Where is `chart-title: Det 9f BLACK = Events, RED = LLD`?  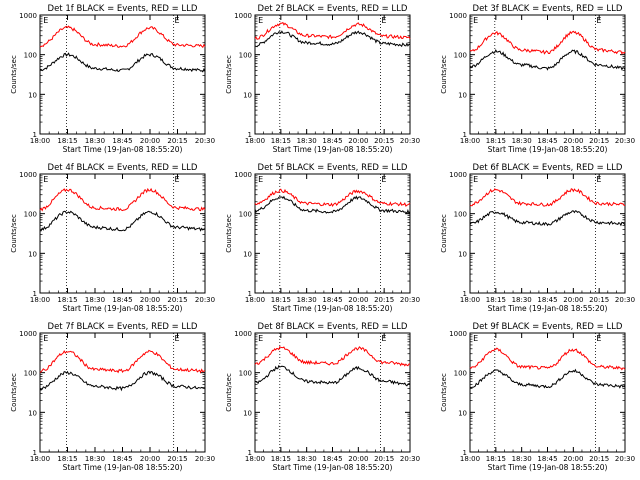 chart-title: Det 9f BLACK = Events, RED = LLD is located at coordinates (548, 327).